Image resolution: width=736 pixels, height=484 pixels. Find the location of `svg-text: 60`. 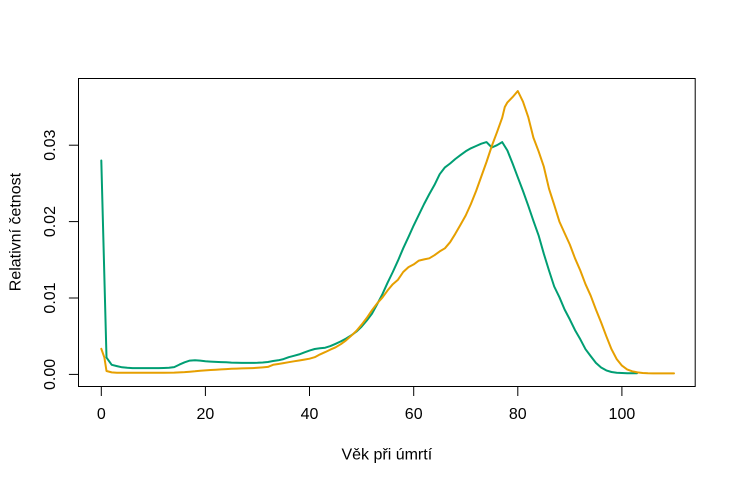

svg-text: 60 is located at coordinates (414, 414).